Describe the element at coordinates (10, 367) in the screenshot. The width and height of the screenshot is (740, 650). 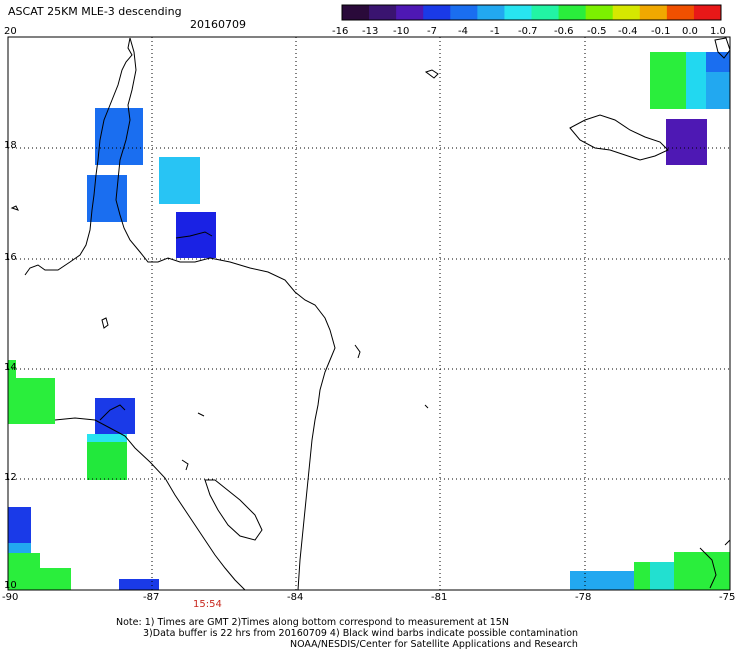
I see `lat-label-3: 14` at that location.